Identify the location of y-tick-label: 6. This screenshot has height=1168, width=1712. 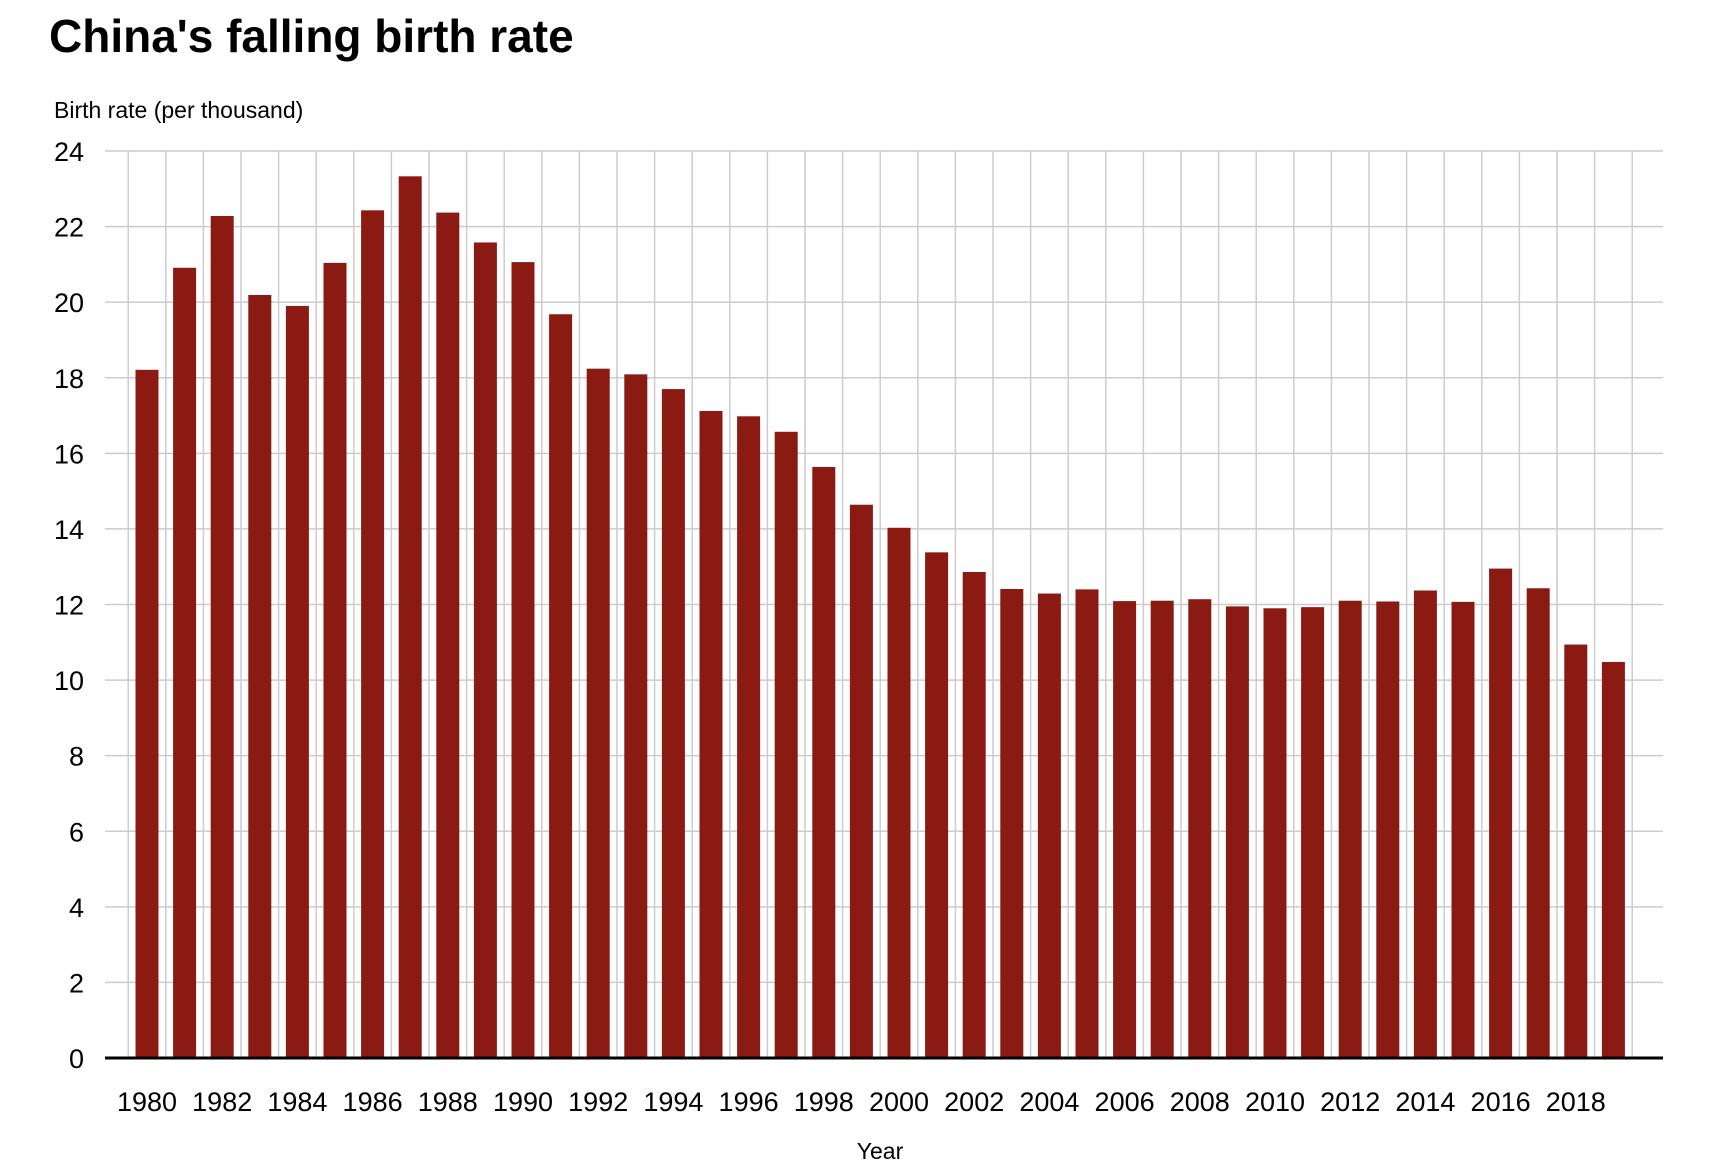
(76, 832).